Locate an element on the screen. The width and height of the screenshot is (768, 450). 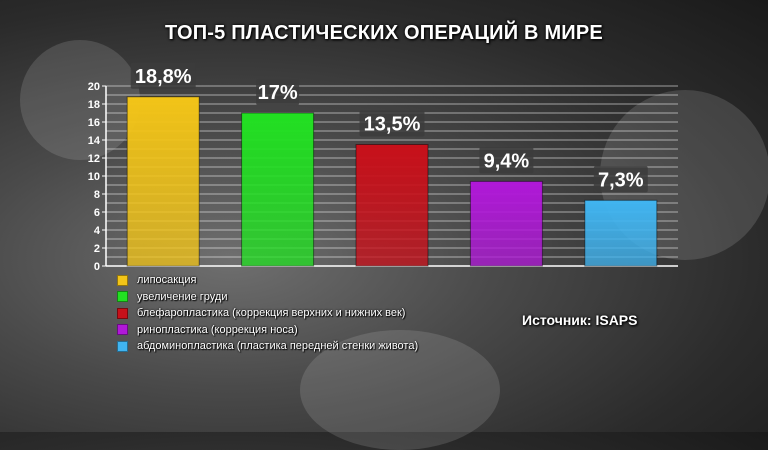
chart-title: ТОП-5 ПЛАСТИЧЕСКИХ ОПЕРАЦИЙ В МИРЕ is located at coordinates (384, 33).